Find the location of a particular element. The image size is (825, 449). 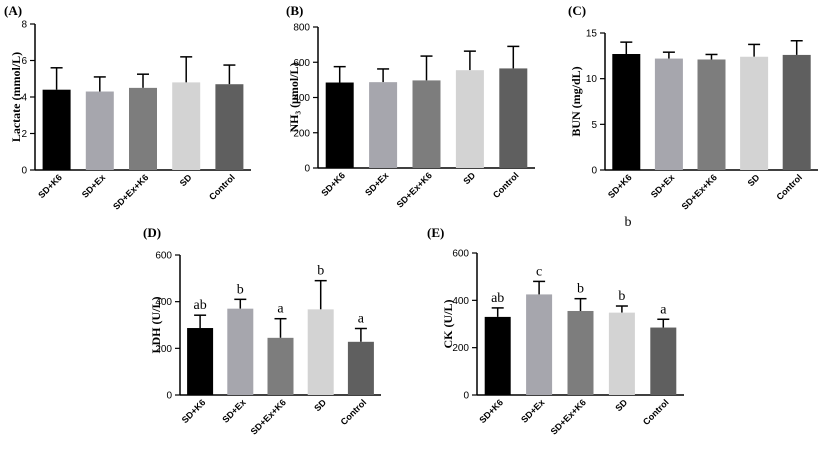

y-axis-label-c: BUN (mg/dL) is located at coordinates (576, 101).